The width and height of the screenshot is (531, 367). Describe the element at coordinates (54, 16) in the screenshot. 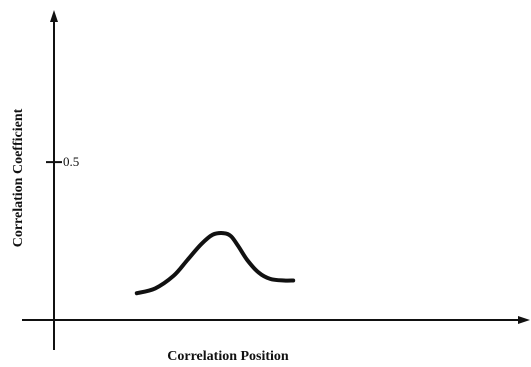

I see `y-axis-arrow` at that location.